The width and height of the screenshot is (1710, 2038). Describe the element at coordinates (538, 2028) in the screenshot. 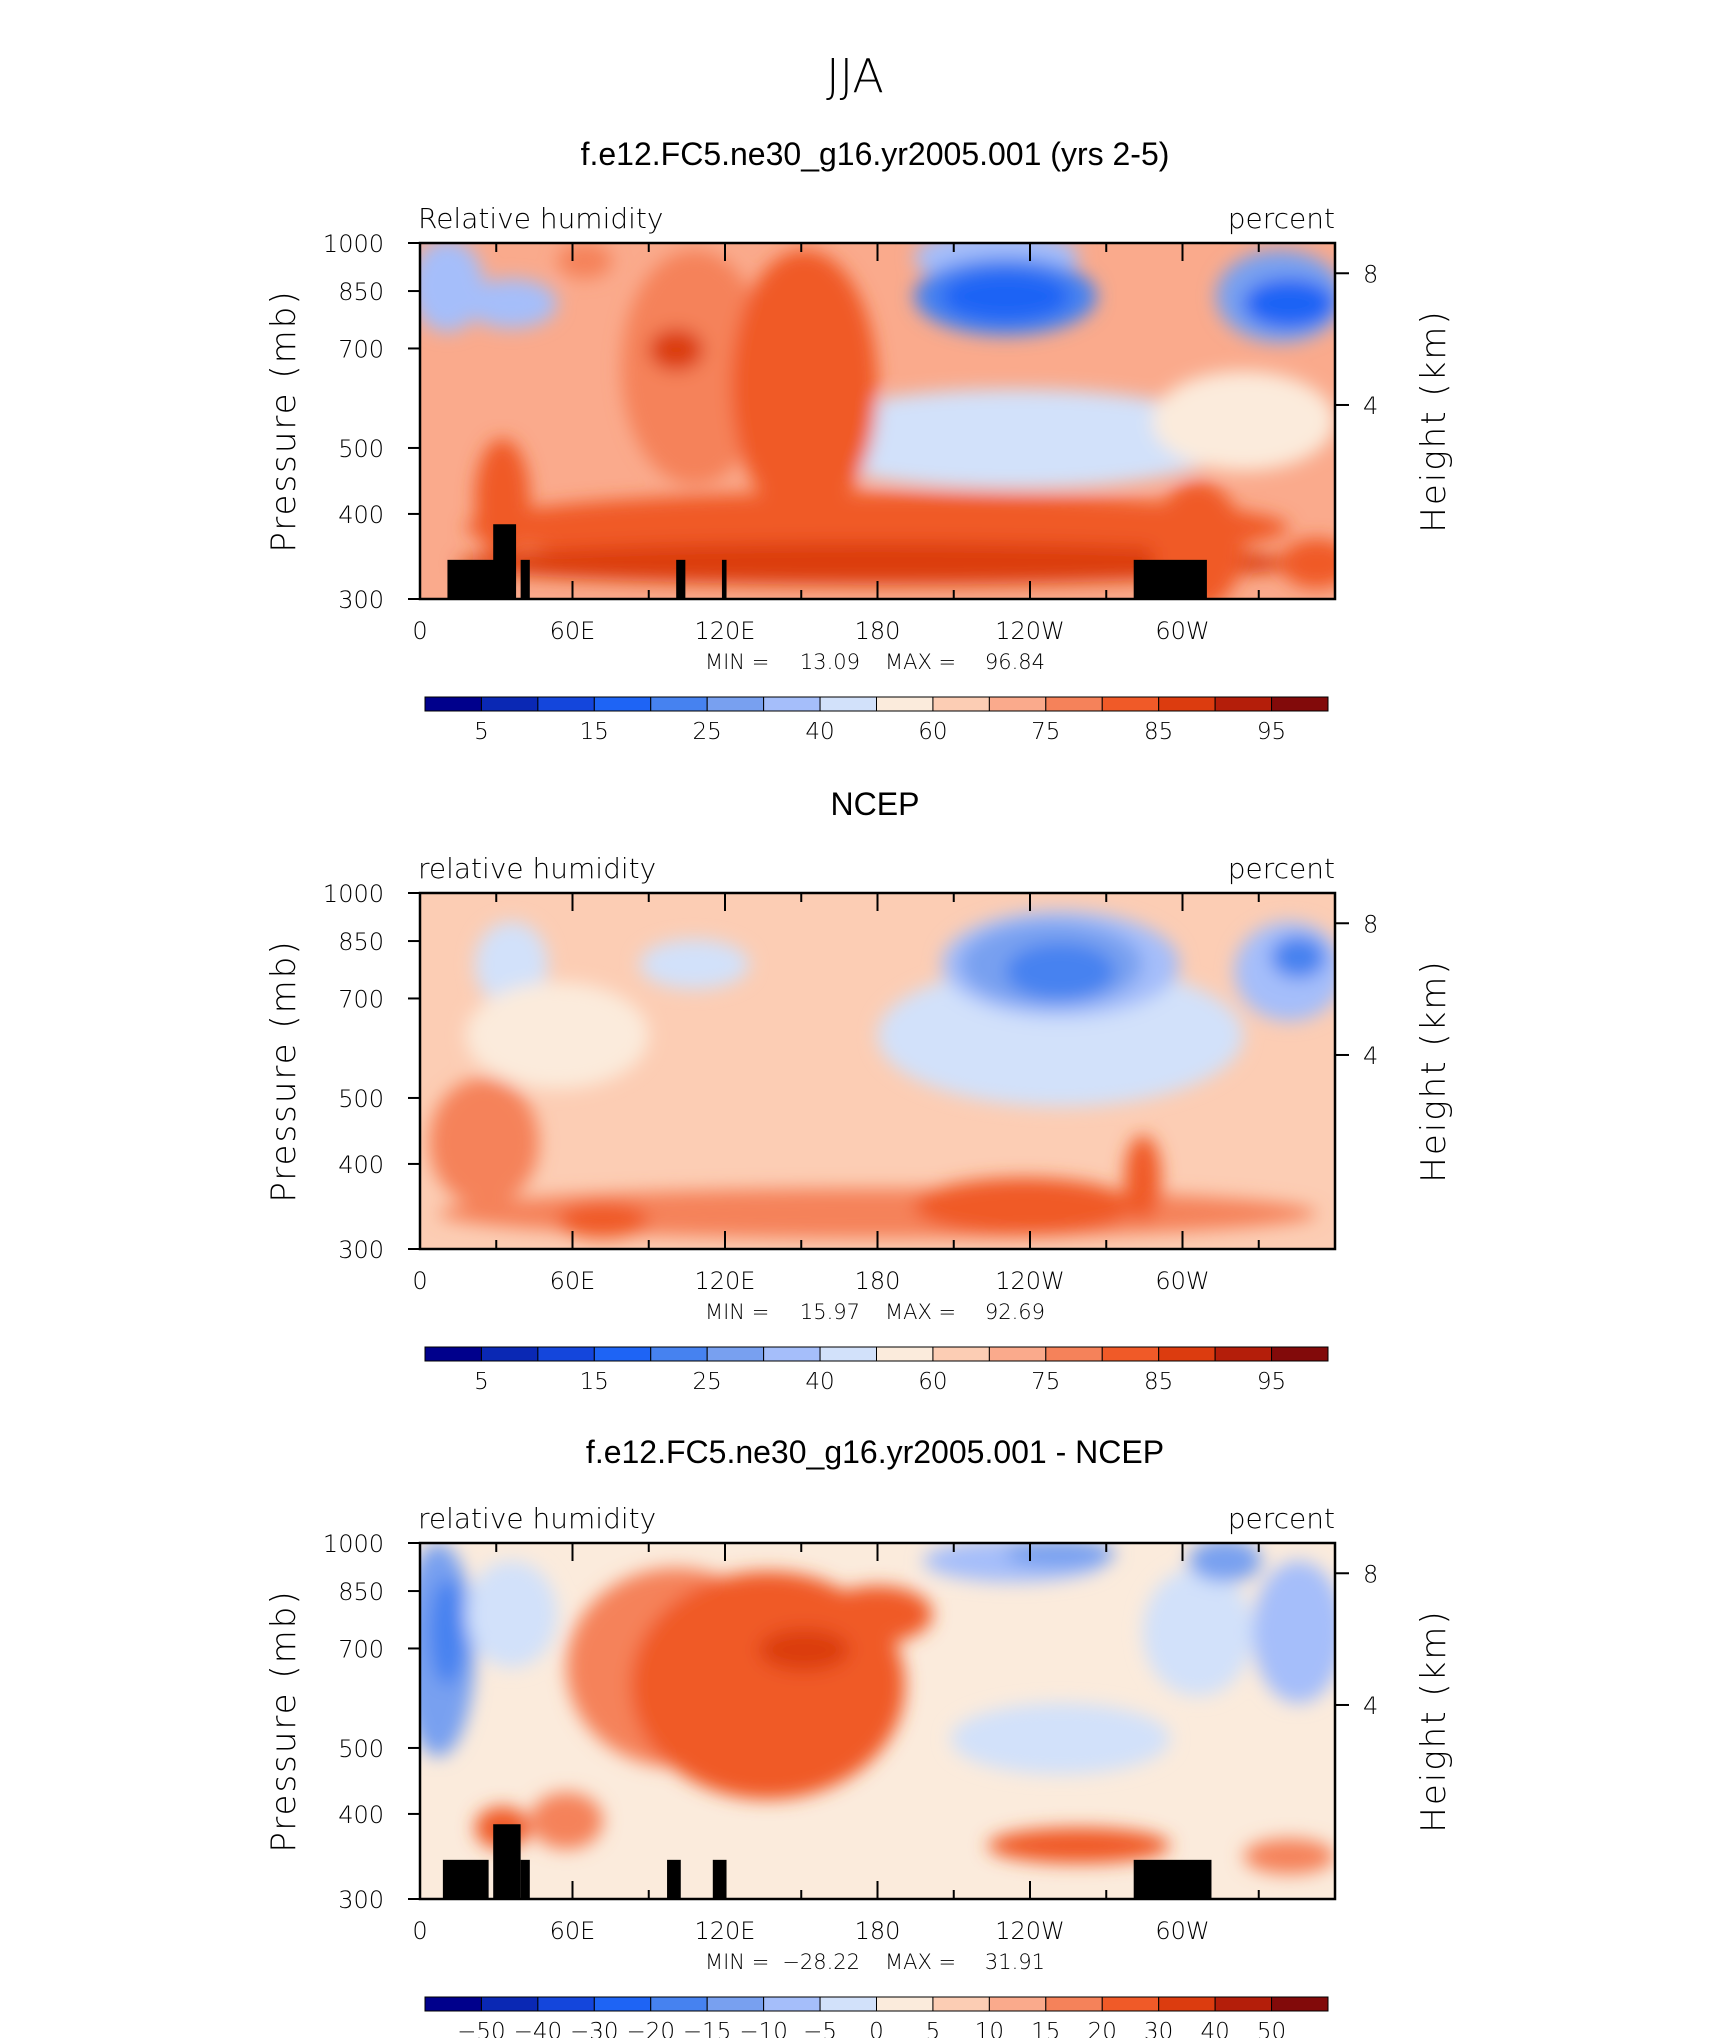

I see `colorbar-label: −40` at that location.